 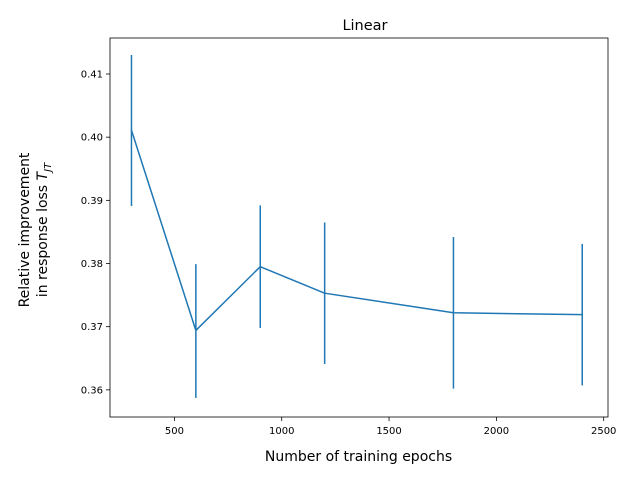 What do you see at coordinates (174, 431) in the screenshot?
I see `x-tick-label: 500` at bounding box center [174, 431].